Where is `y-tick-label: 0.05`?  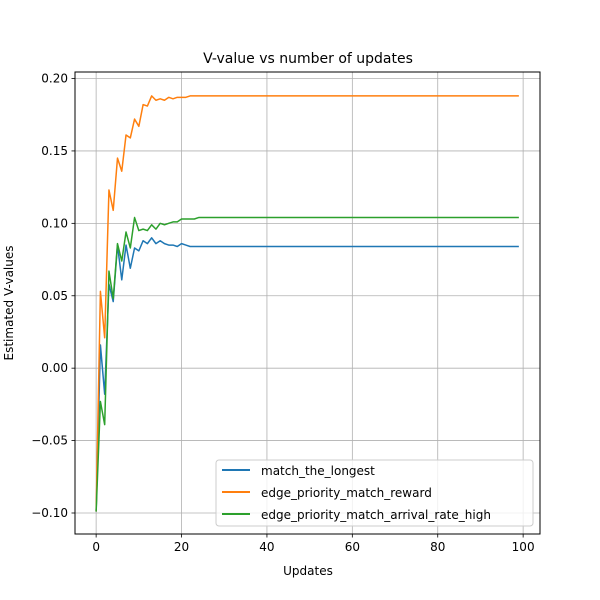 y-tick-label: 0.05 is located at coordinates (54, 296).